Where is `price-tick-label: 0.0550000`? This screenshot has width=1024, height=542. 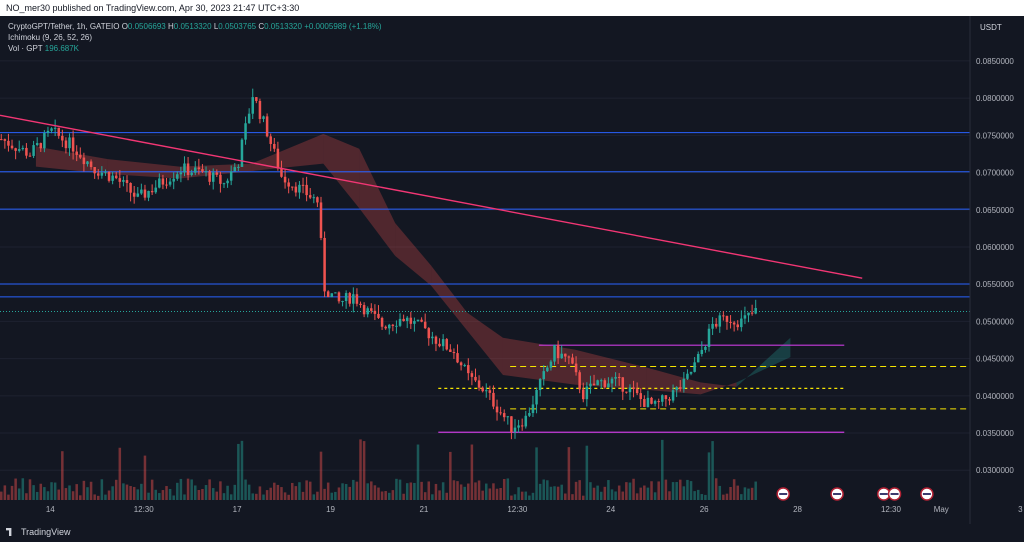 price-tick-label: 0.0550000 is located at coordinates (995, 284).